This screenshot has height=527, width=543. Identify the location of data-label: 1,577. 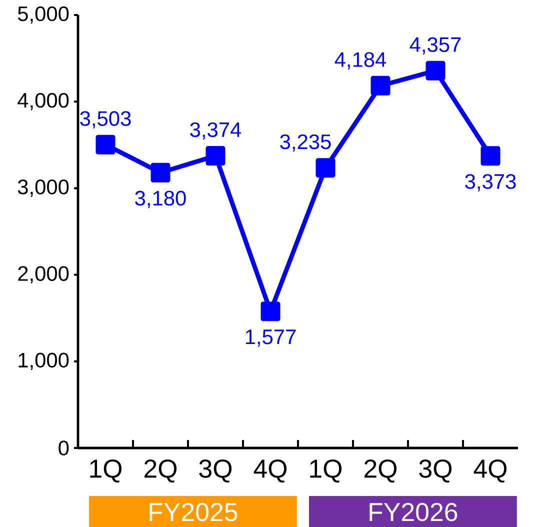
(271, 338).